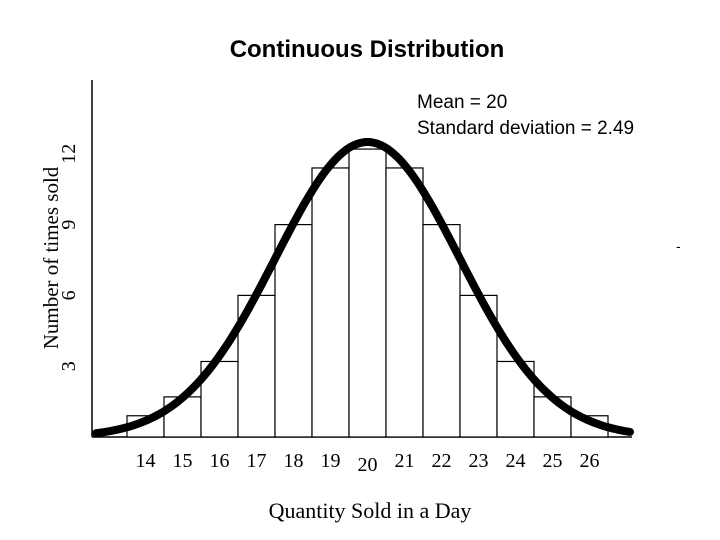 Image resolution: width=720 pixels, height=540 pixels. I want to click on x-tick-label: 24, so click(516, 461).